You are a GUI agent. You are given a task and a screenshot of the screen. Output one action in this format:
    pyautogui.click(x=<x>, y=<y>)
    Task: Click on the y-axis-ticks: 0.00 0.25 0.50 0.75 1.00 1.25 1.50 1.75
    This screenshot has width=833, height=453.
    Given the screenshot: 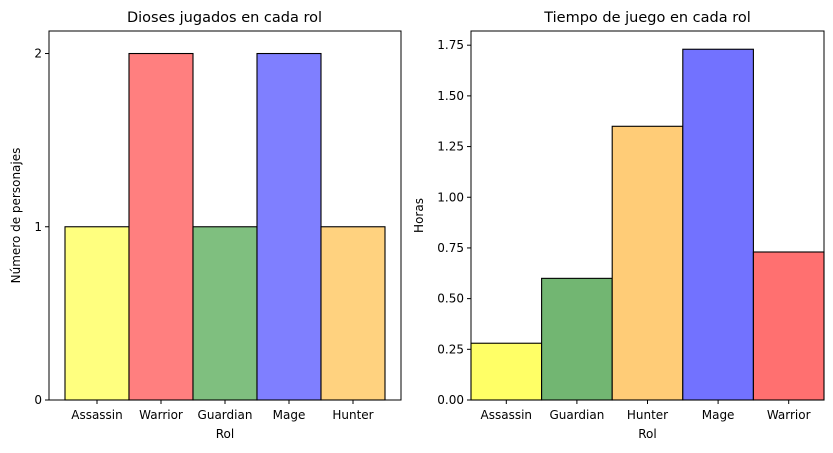 What is the action you would take?
    pyautogui.click(x=454, y=222)
    